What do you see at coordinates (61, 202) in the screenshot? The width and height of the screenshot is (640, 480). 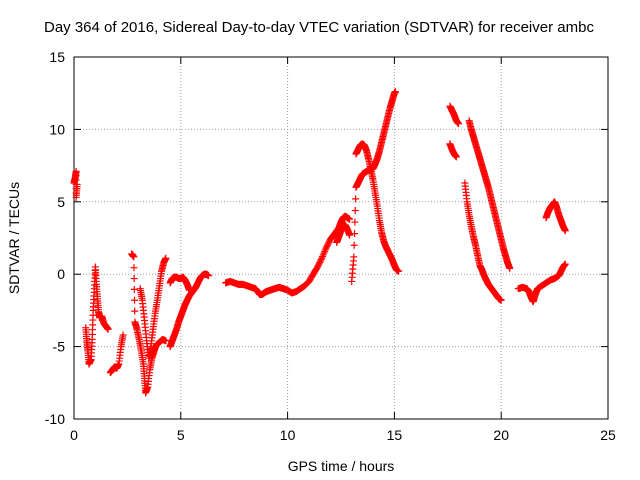 I see `y-tick-label: 5` at bounding box center [61, 202].